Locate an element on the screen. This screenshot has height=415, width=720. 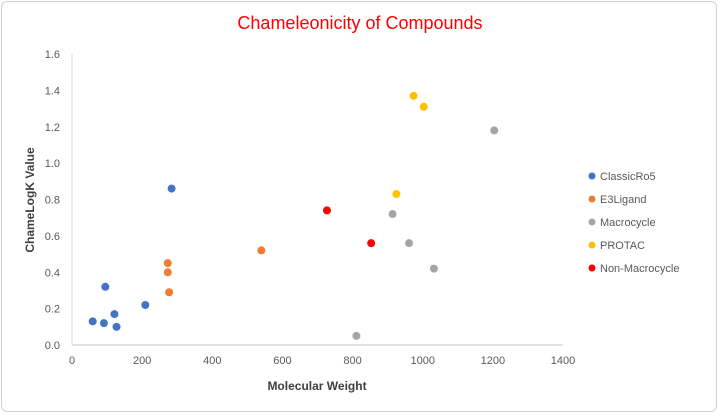
y-tick-label: 0.8 is located at coordinates (52, 201).